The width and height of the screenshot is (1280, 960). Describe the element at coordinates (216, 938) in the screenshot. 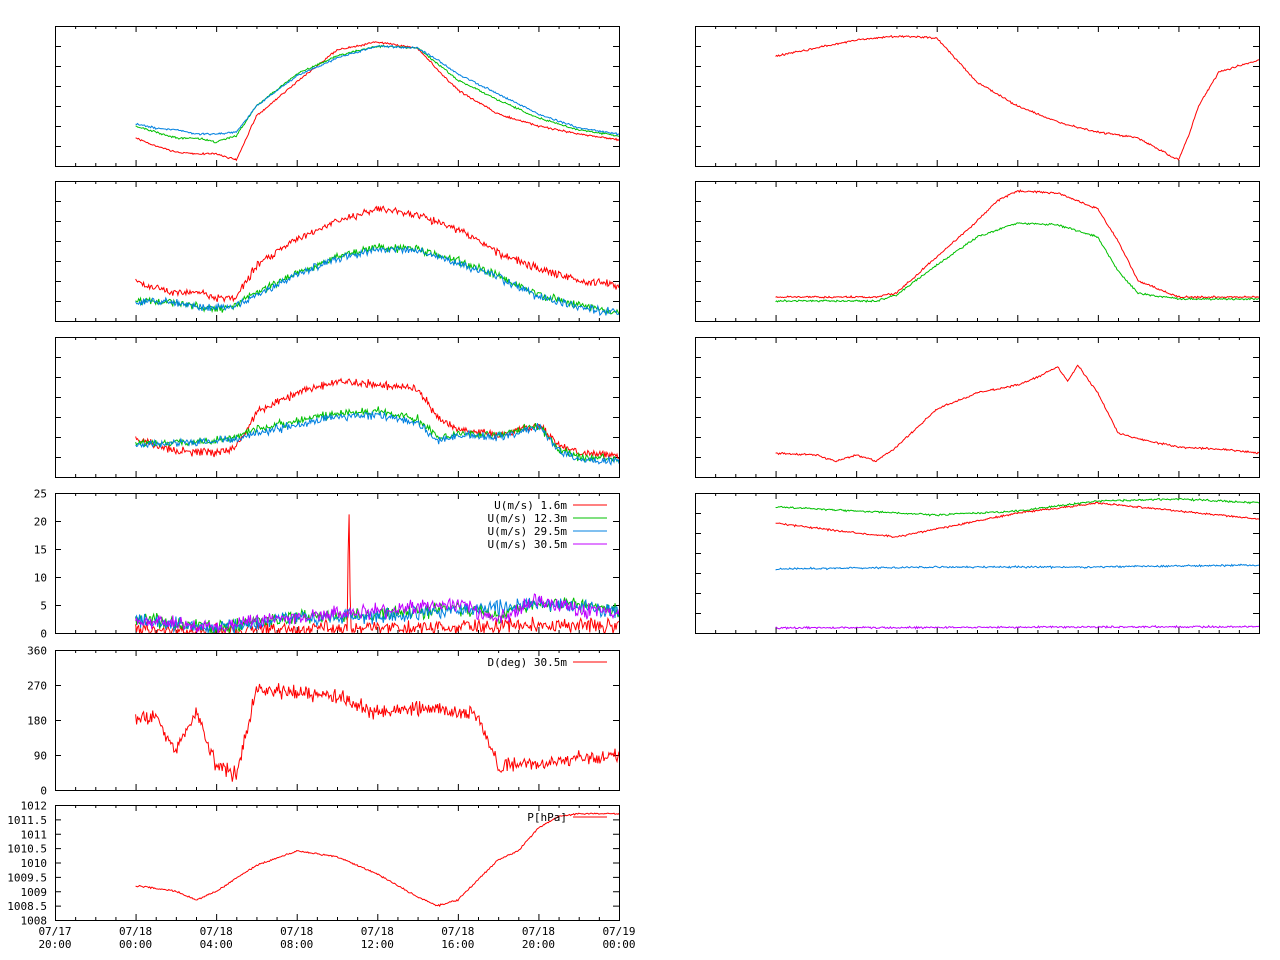

I see `x-tick-label: 07/18 04:00` at that location.